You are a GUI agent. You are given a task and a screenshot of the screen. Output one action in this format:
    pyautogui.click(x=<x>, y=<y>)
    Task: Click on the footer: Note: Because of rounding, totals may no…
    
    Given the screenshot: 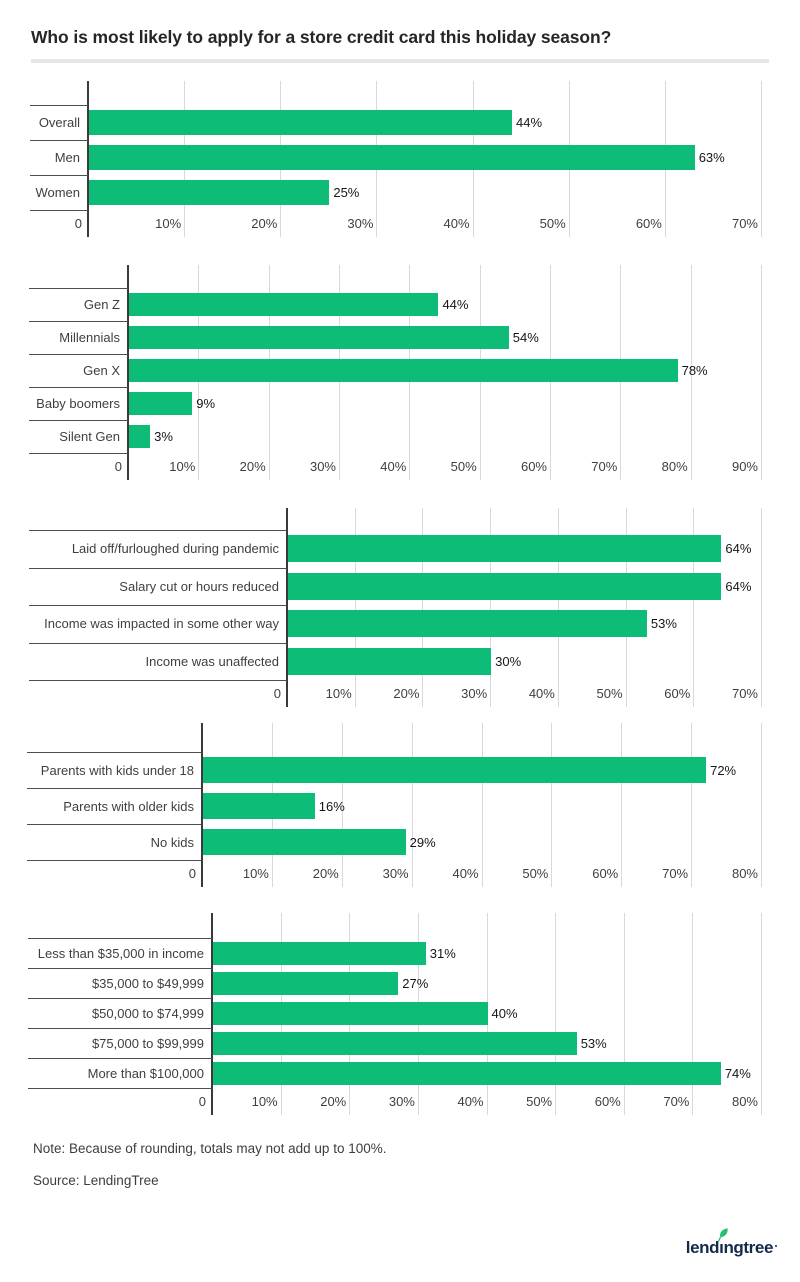 What is the action you would take?
    pyautogui.click(x=400, y=1164)
    